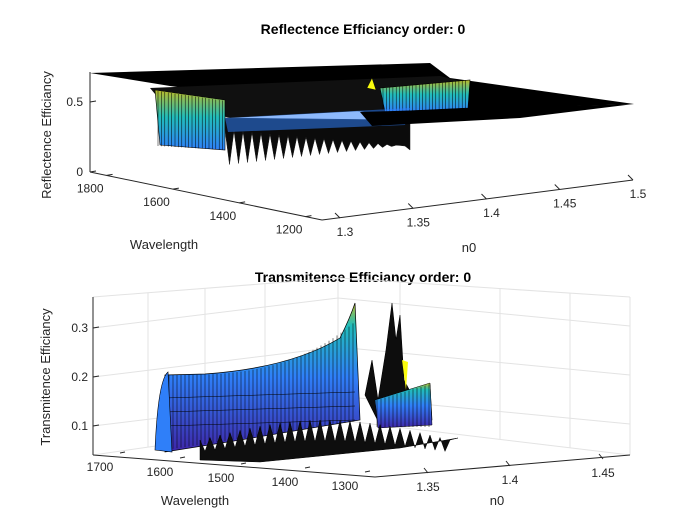  I want to click on transmittance-surface, so click(306, 382).